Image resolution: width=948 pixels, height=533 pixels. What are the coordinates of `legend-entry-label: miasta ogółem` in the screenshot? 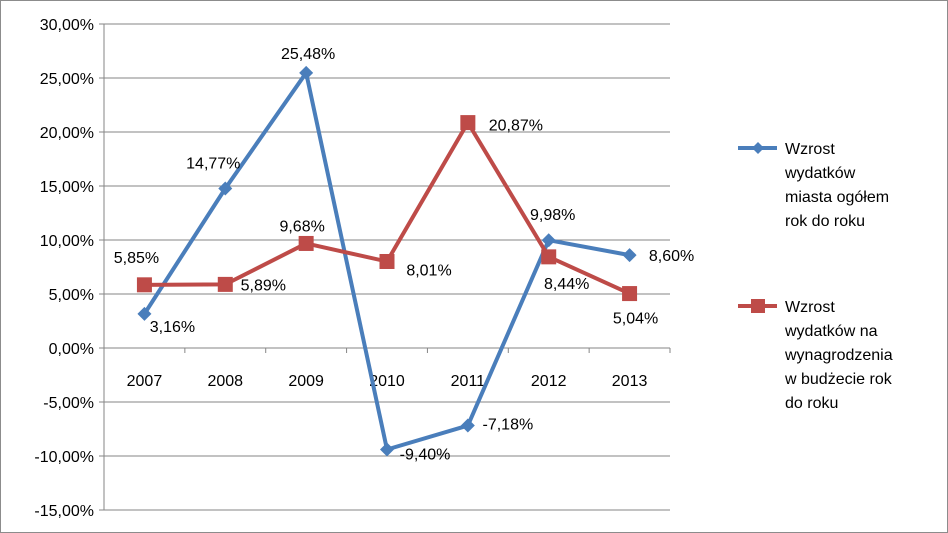 It's located at (837, 197).